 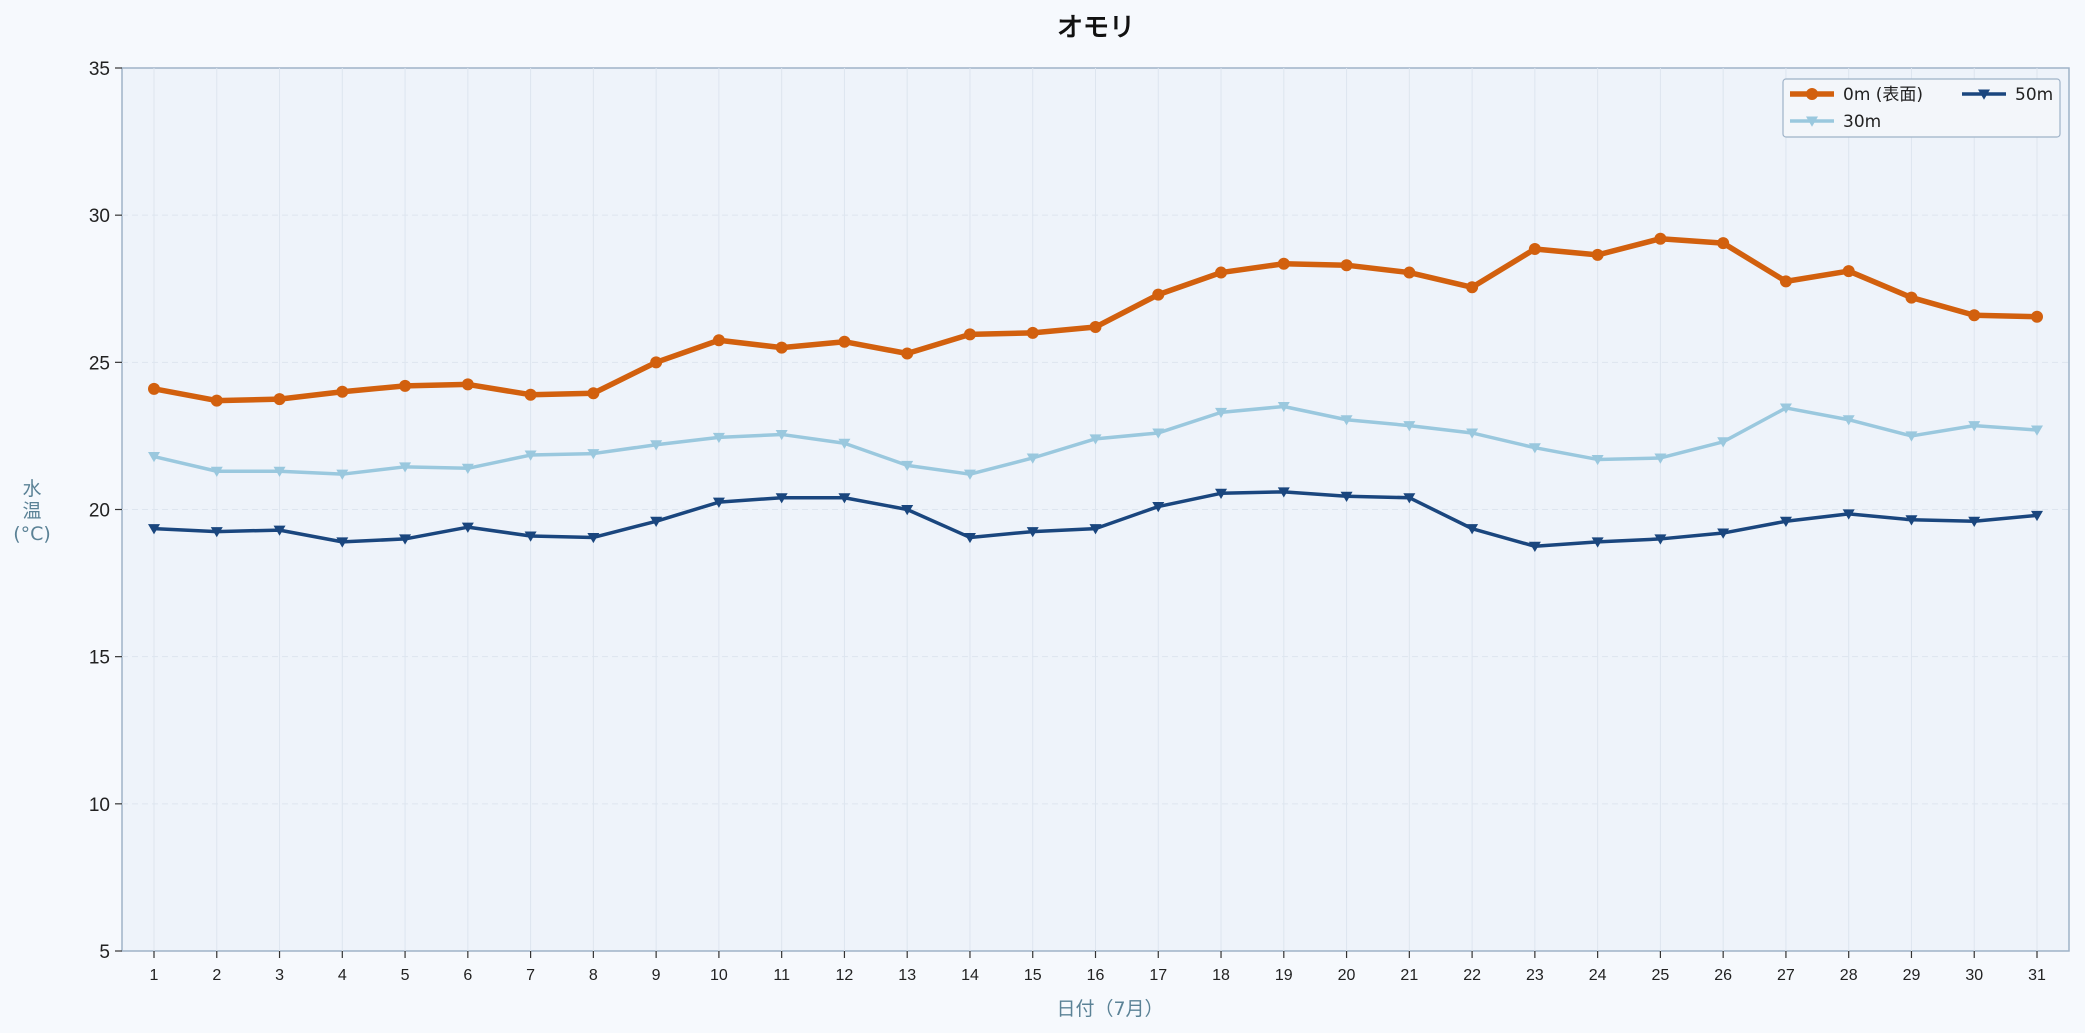 I want to click on y-tick-label: 30, so click(x=99, y=216).